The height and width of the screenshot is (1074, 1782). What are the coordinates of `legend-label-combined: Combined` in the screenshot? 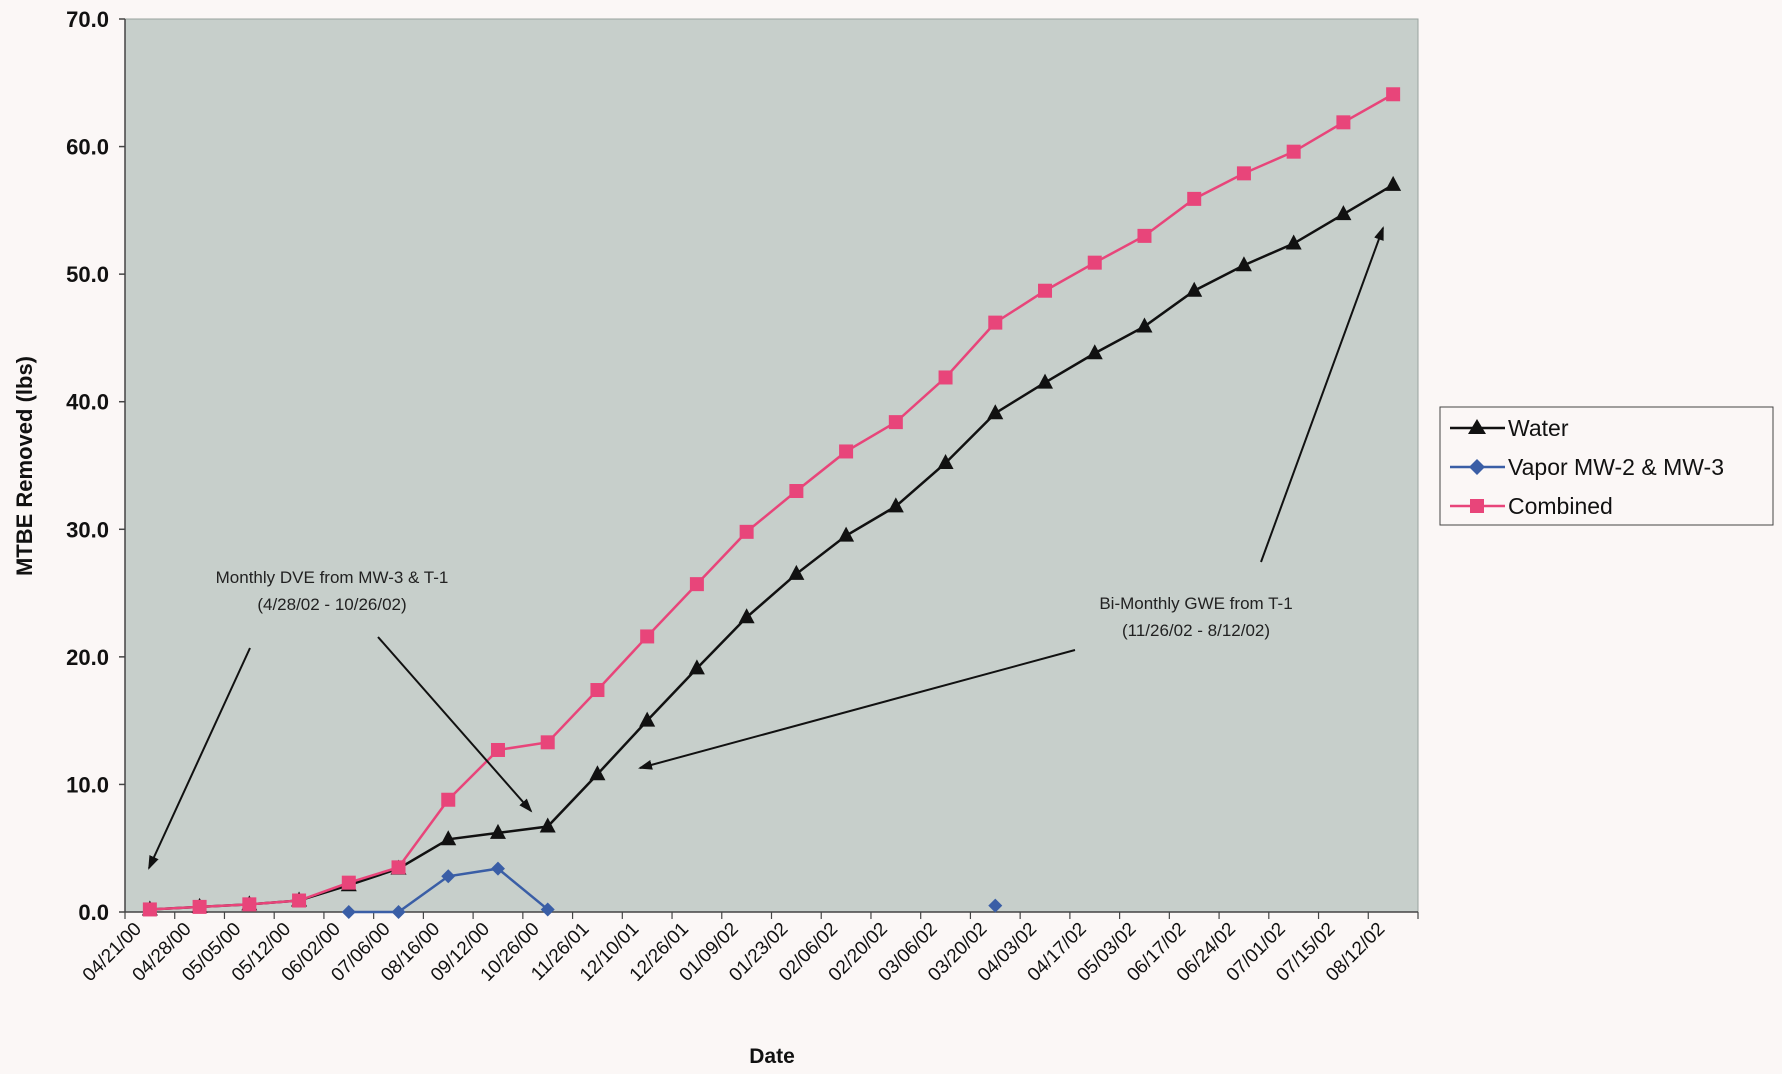 It's located at (1560, 506).